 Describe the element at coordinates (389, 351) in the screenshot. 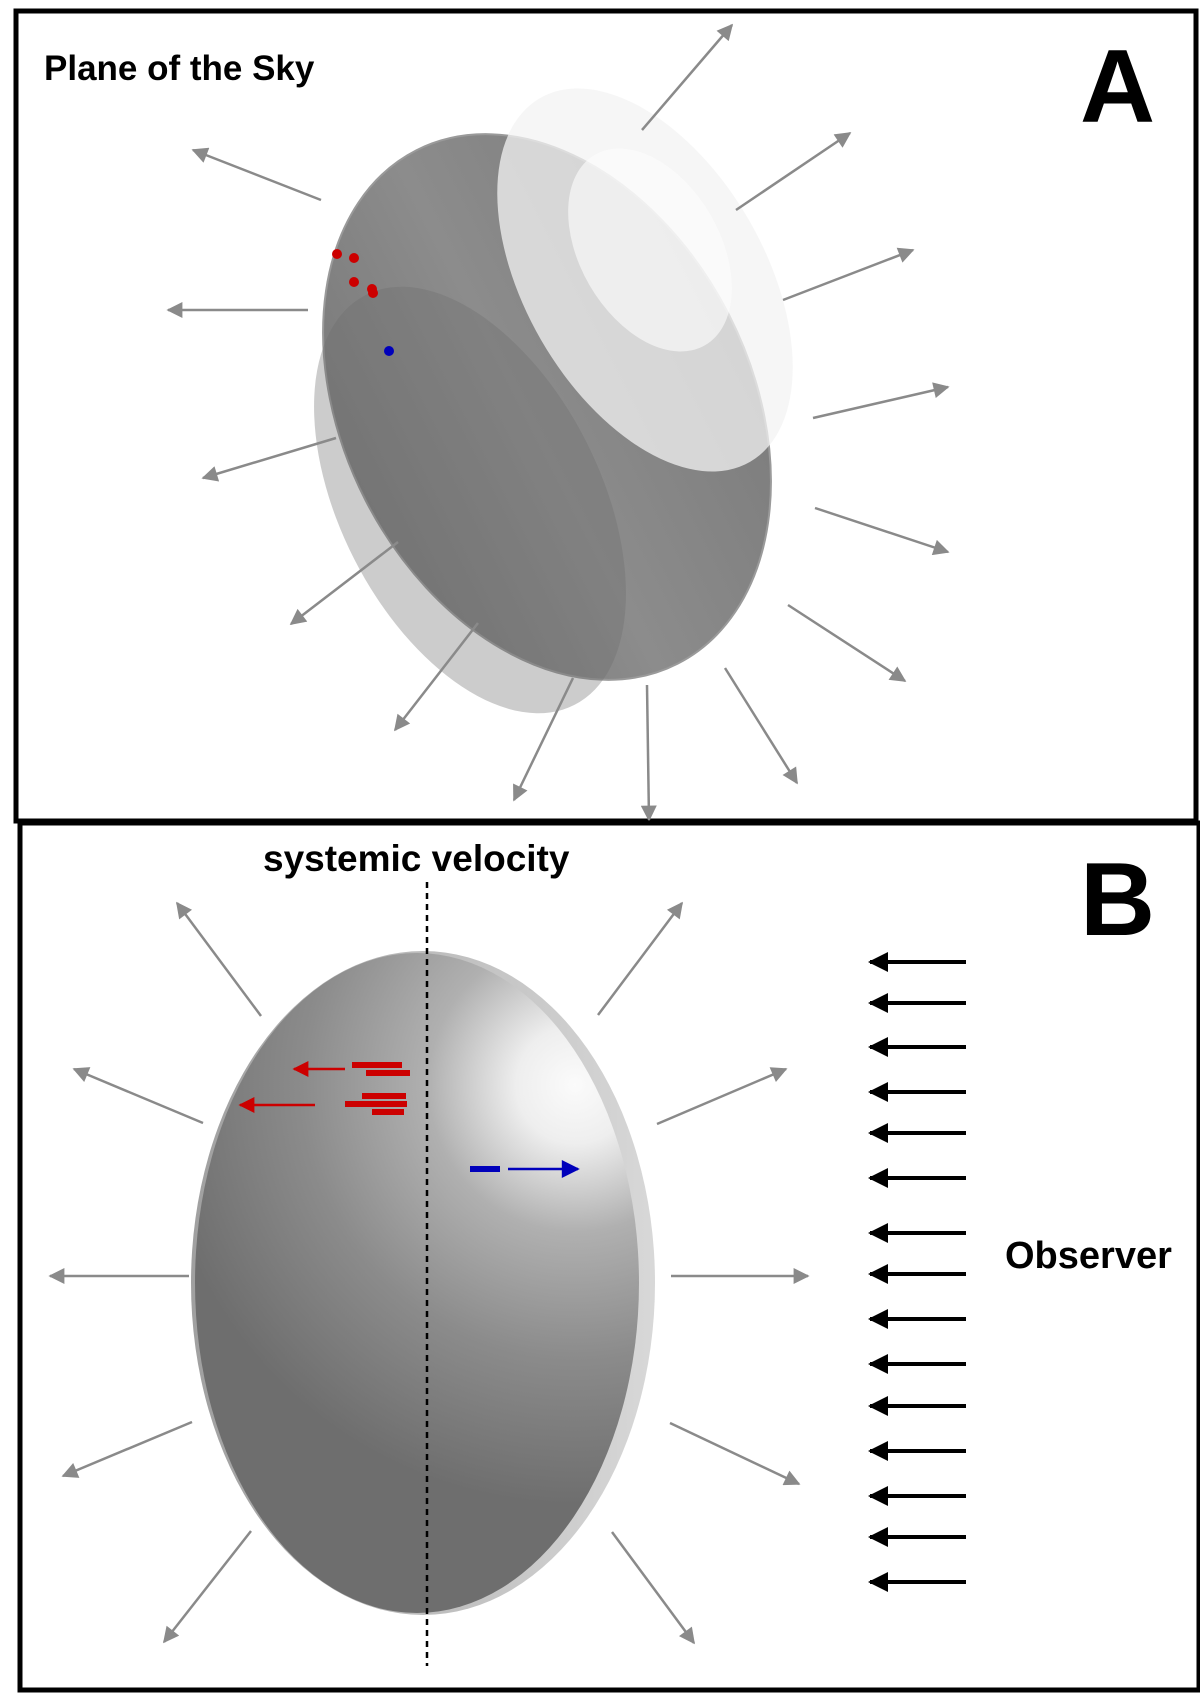

I see `blue-clump-marker` at that location.